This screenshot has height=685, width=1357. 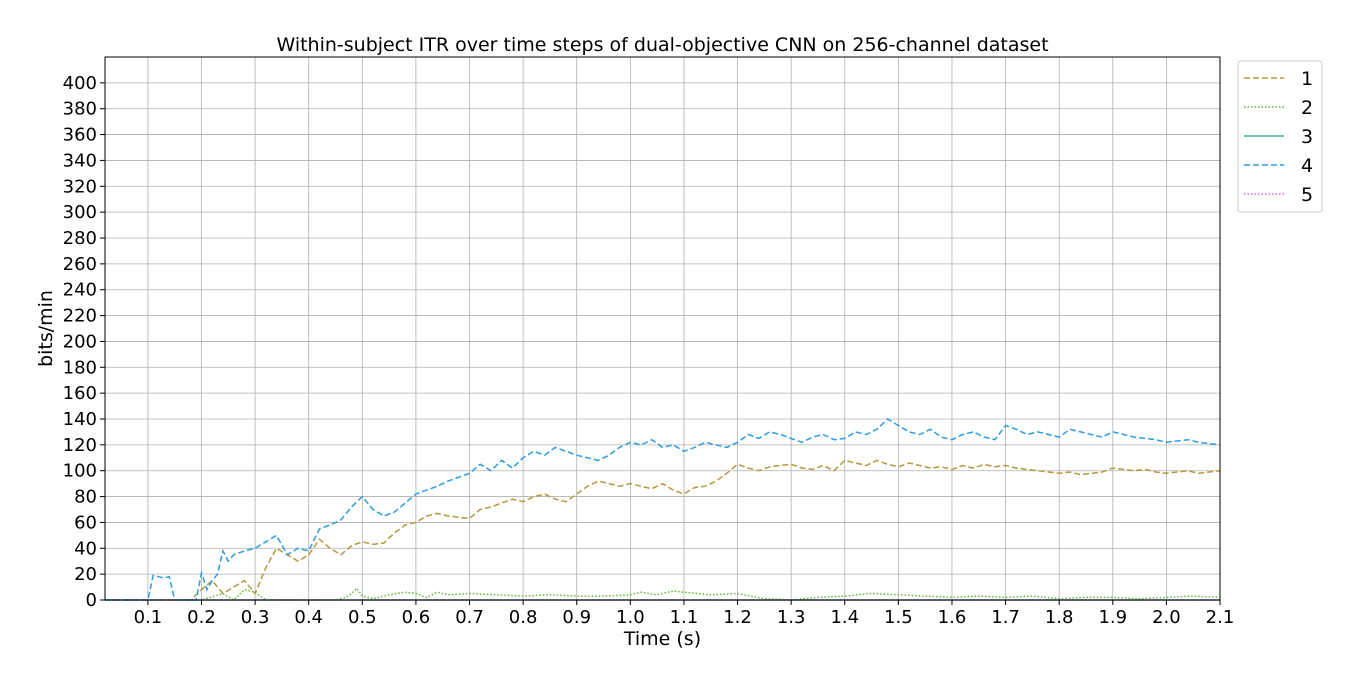 I want to click on y-tick-label: 380, so click(x=80, y=109).